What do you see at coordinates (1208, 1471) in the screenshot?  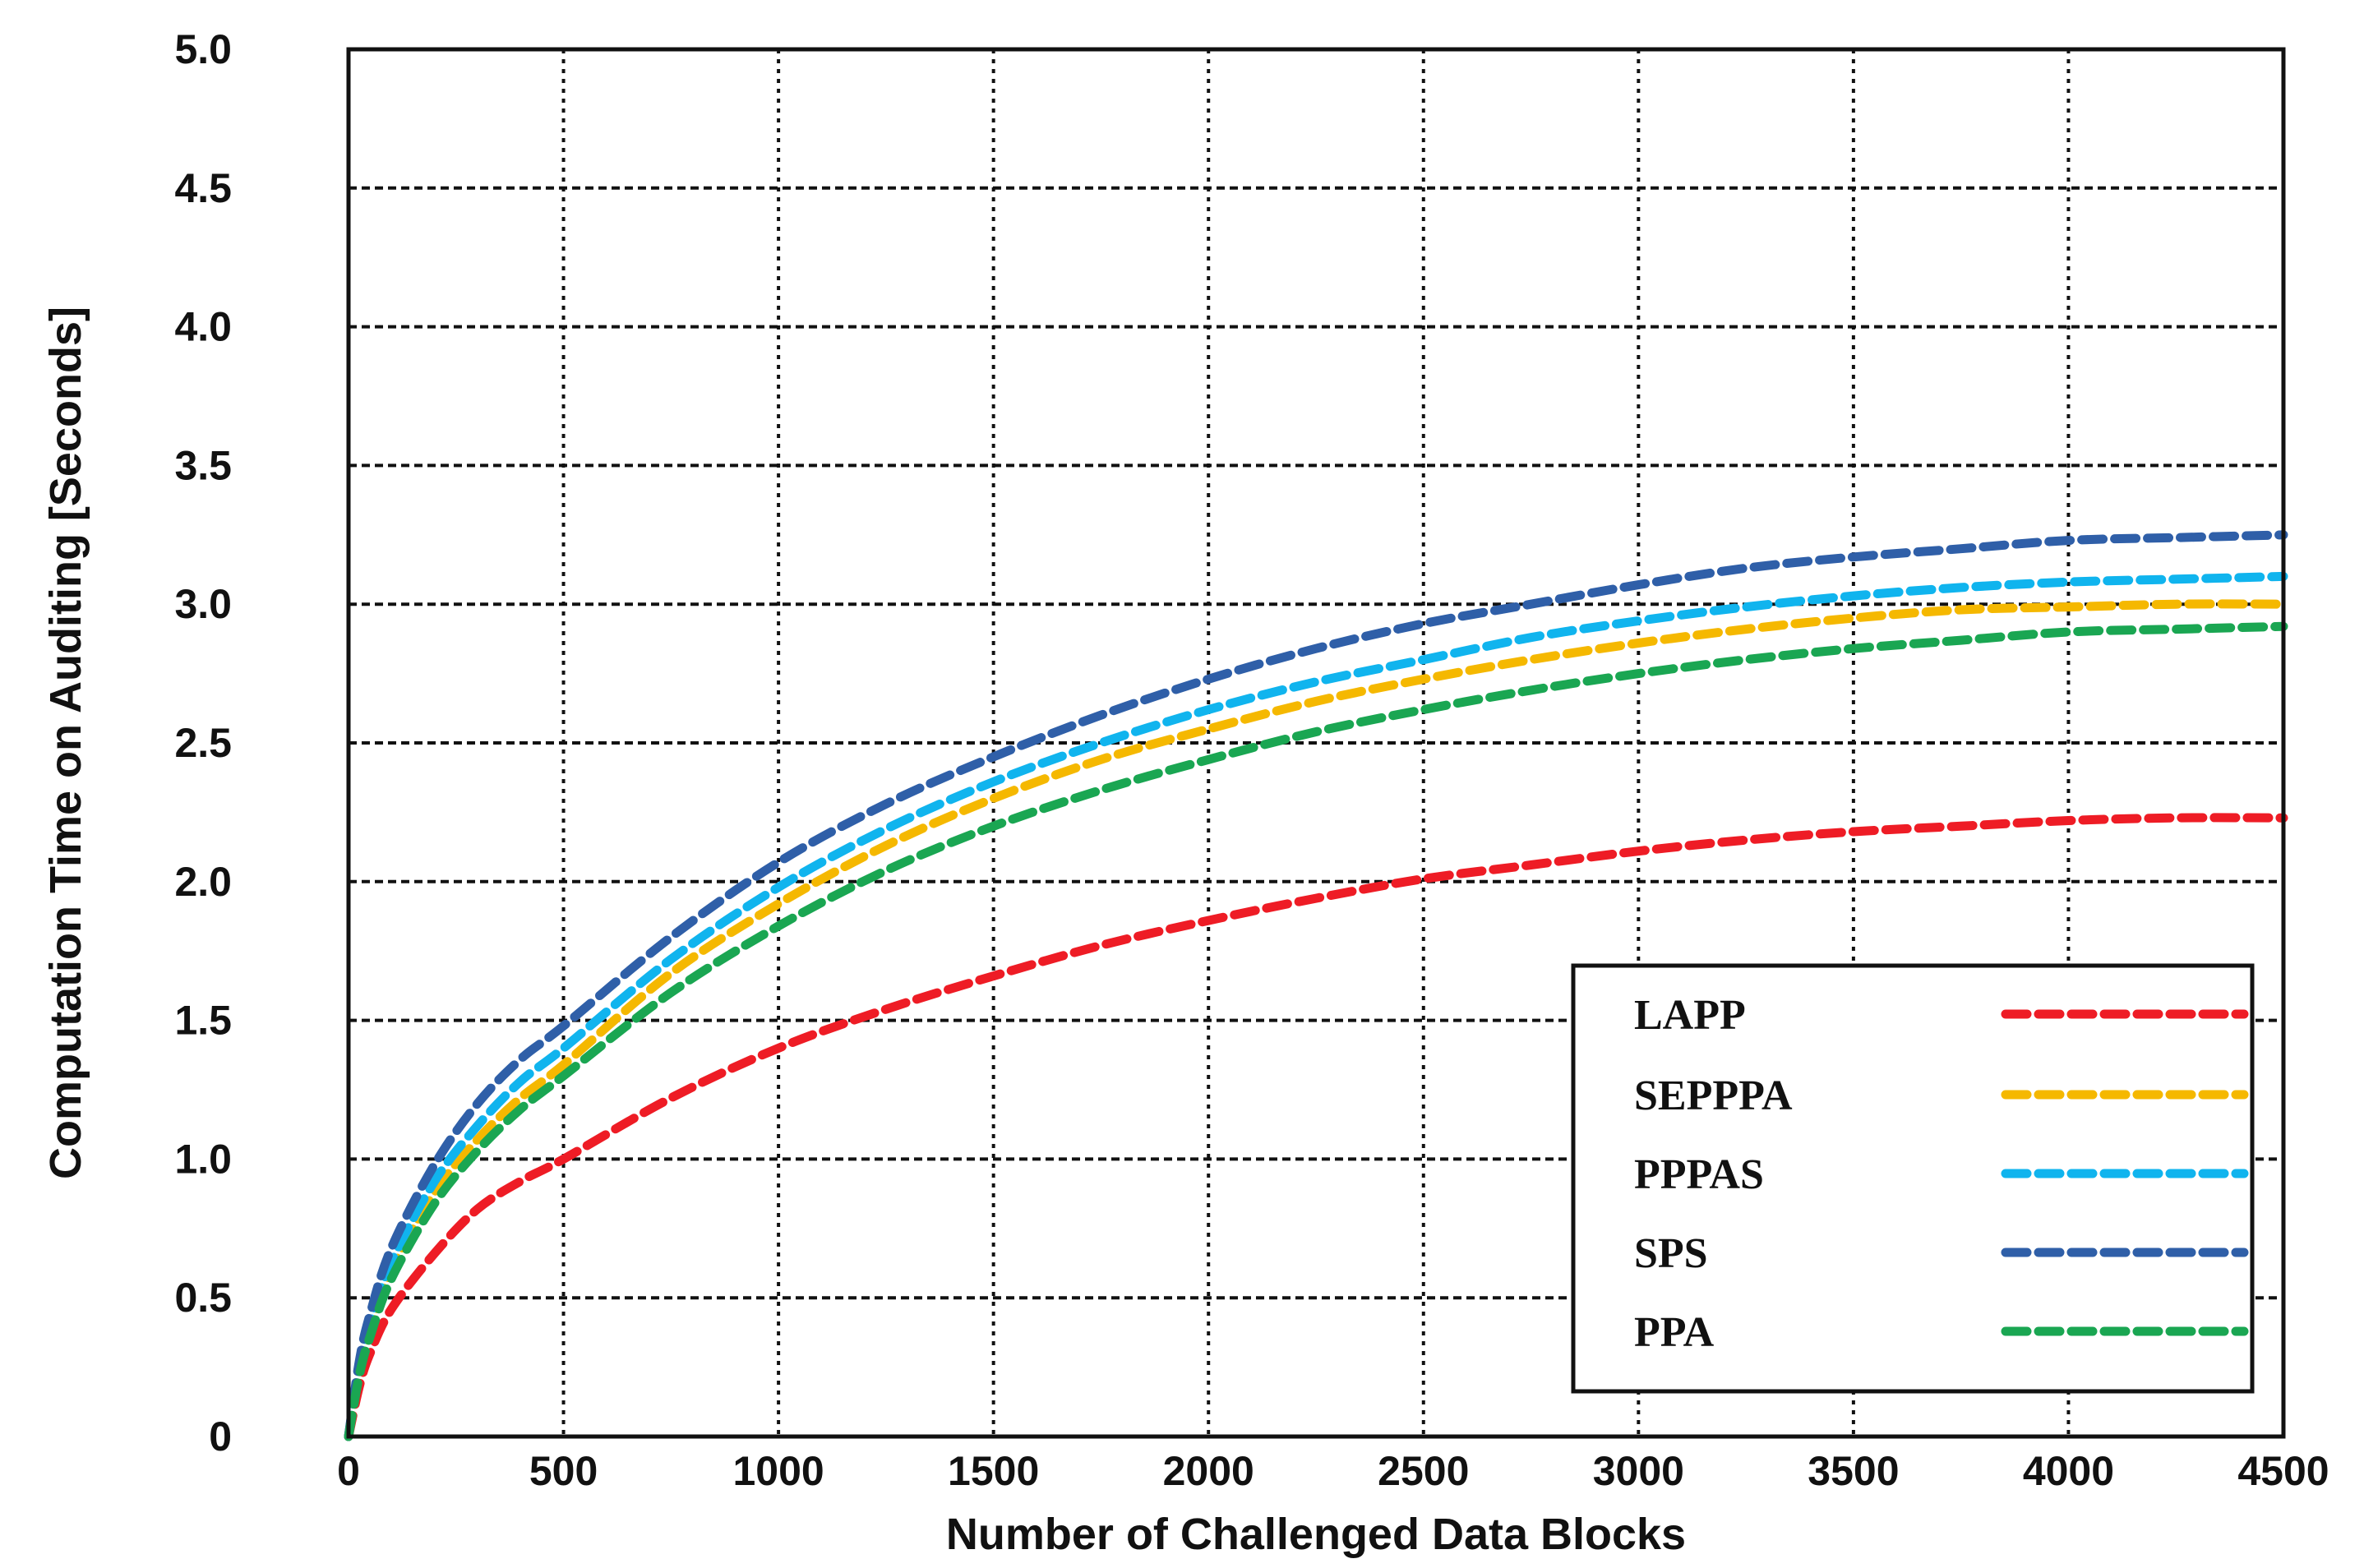 I see `x-tick-label: 2000` at bounding box center [1208, 1471].